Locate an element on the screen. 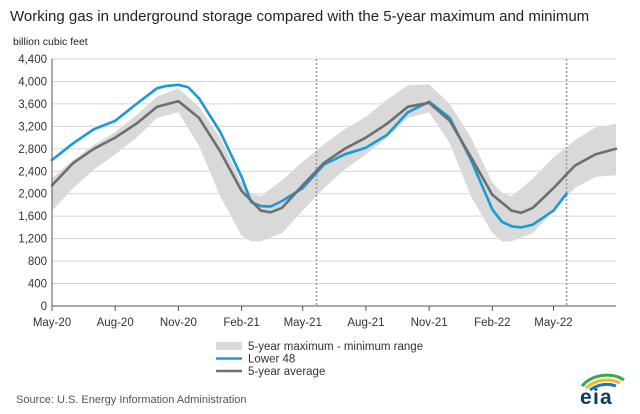 This screenshot has width=640, height=414. x-tick-label: Feb-21 is located at coordinates (241, 323).